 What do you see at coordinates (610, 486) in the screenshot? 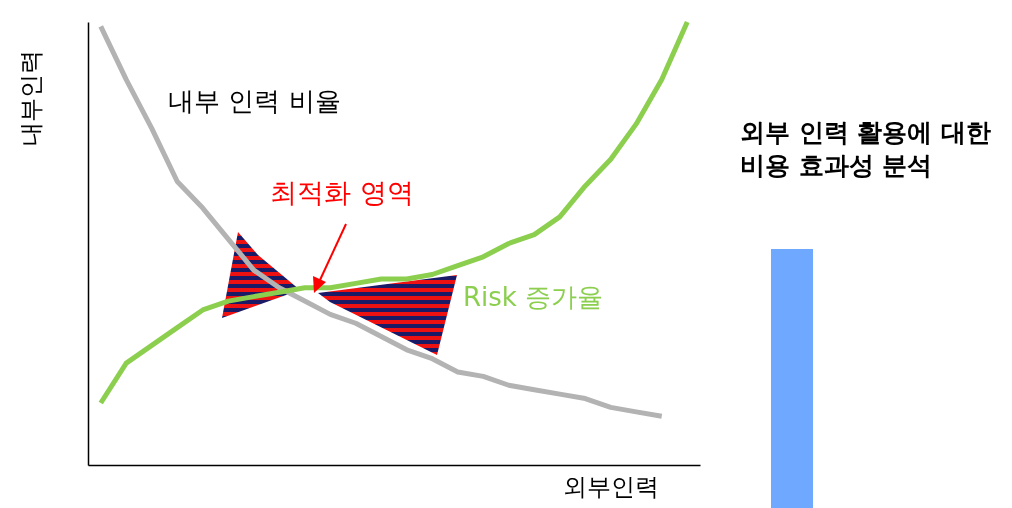
I see `x-axis-title: 외부인력` at bounding box center [610, 486].